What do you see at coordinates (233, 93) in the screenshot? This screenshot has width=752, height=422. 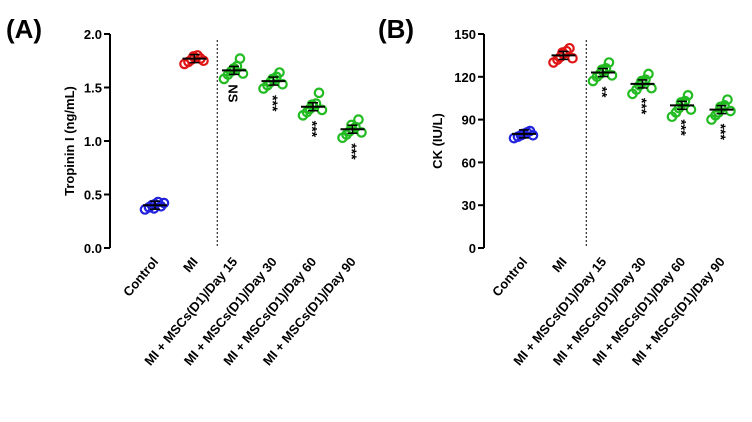 I see `significance-label: NS` at bounding box center [233, 93].